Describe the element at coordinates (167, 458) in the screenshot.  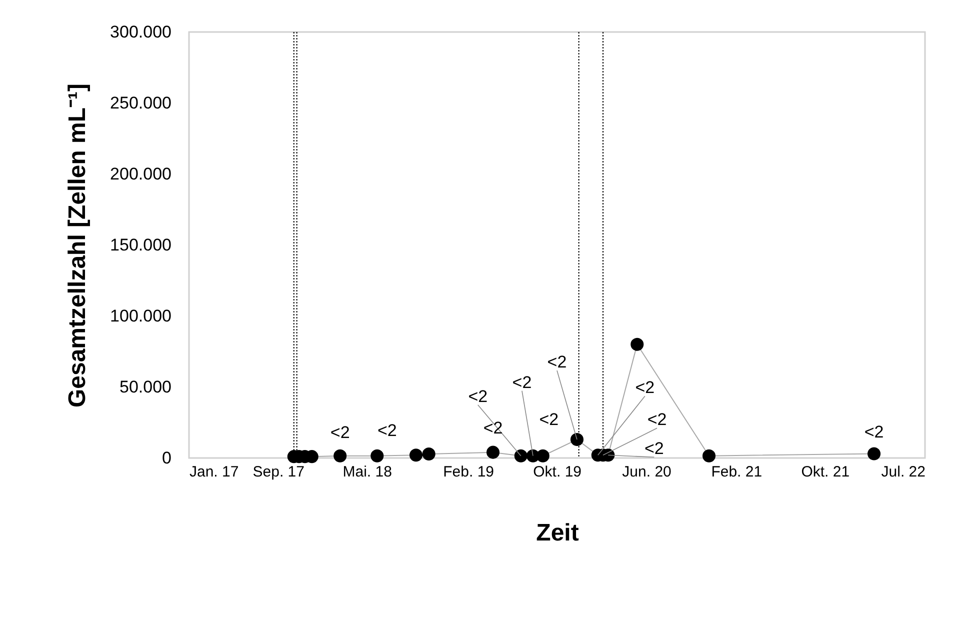
I see `y-tick-label: 0` at that location.